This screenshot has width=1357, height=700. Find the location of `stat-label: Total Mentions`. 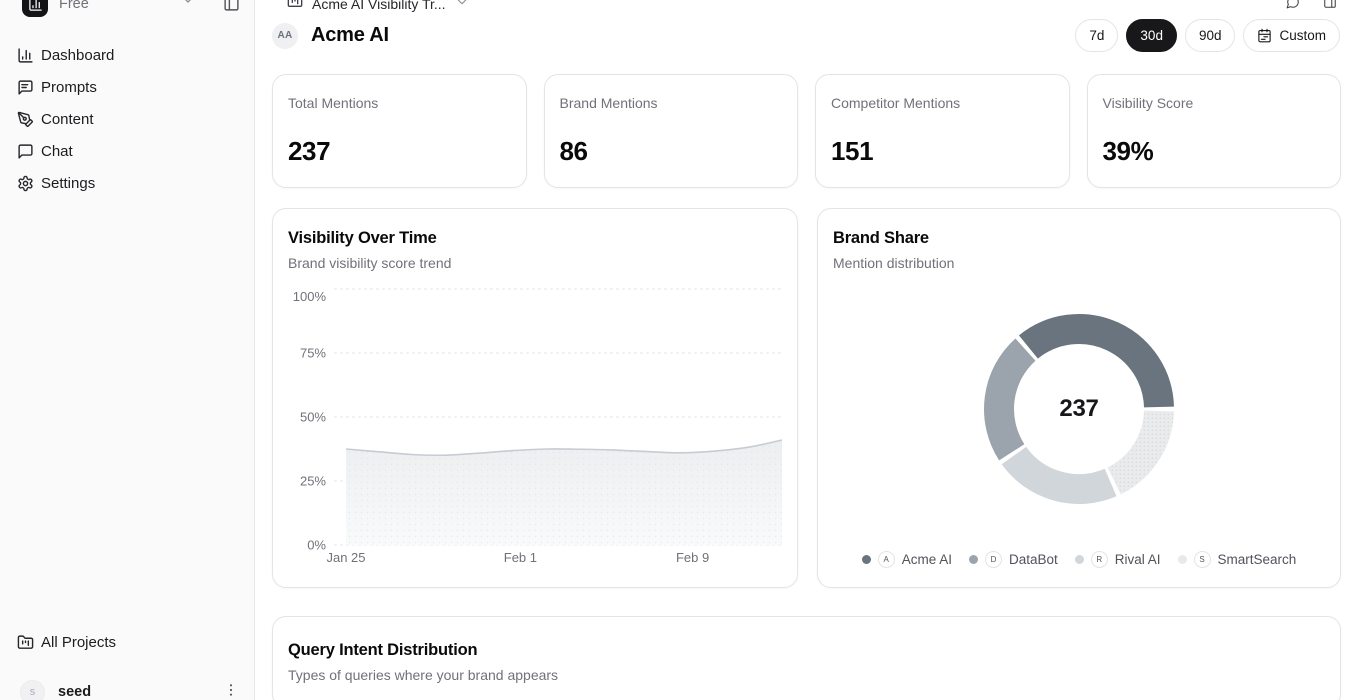

stat-label: Total Mentions is located at coordinates (333, 103).